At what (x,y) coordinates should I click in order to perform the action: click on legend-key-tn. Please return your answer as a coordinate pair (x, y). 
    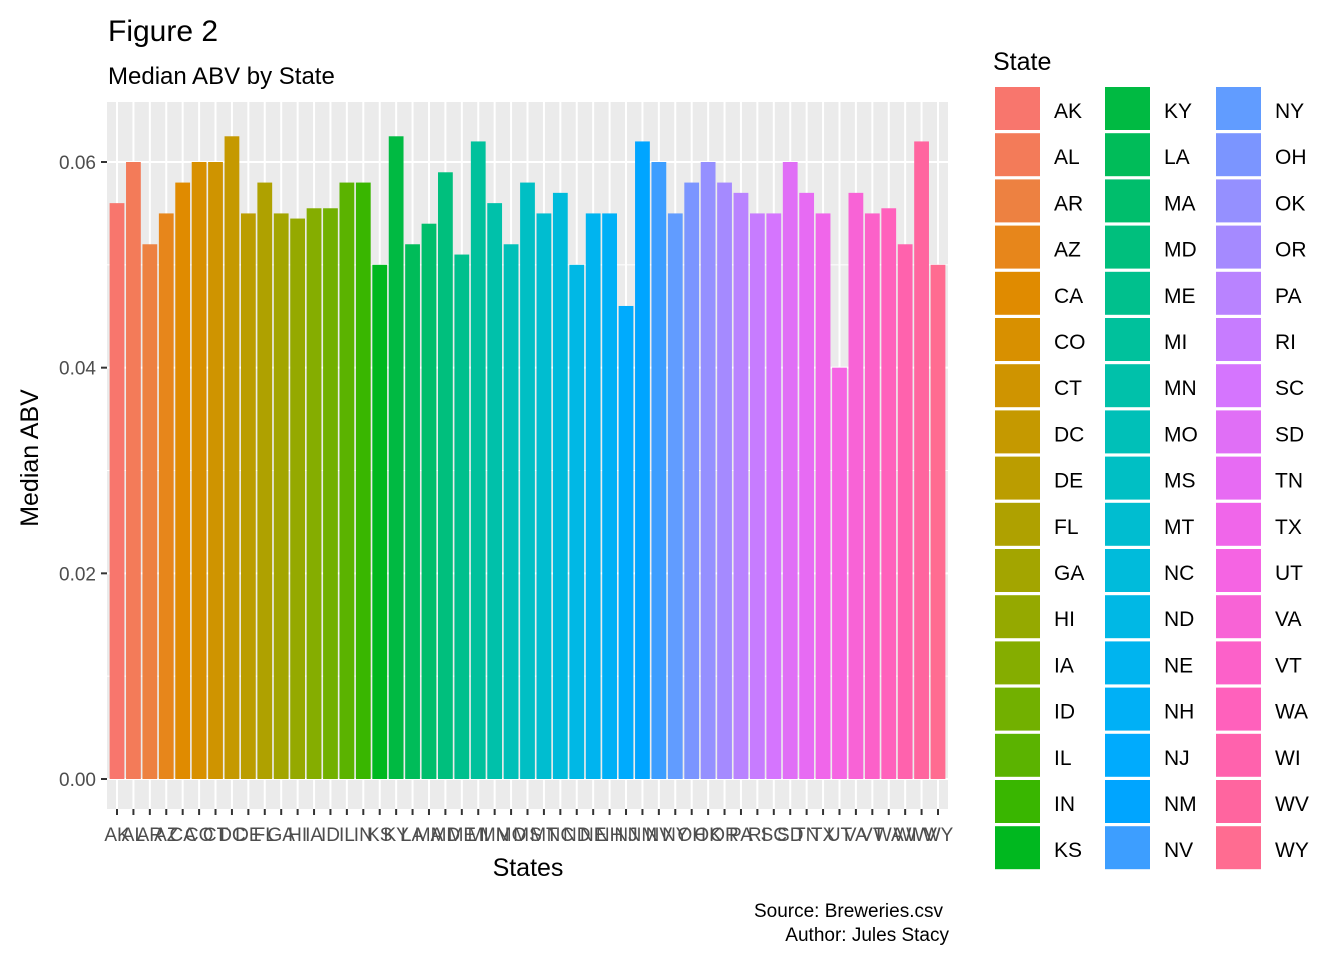
    Looking at the image, I should click on (1238, 478).